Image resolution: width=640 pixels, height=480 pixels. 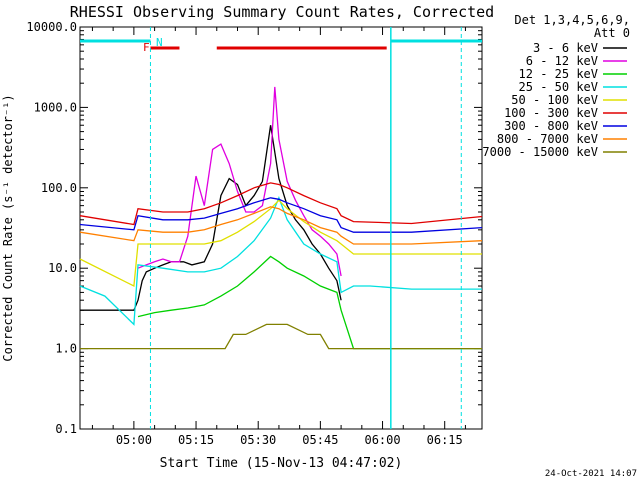 What do you see at coordinates (134, 440) in the screenshot?
I see `x-tick-label: 05:00` at bounding box center [134, 440].